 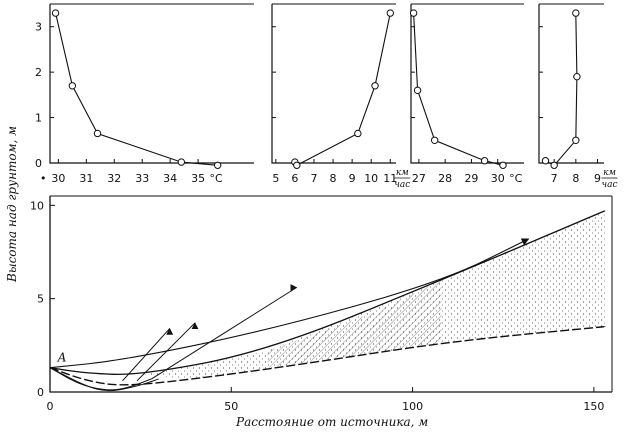 I want to click on x-tick-label: 6, so click(x=294, y=178).